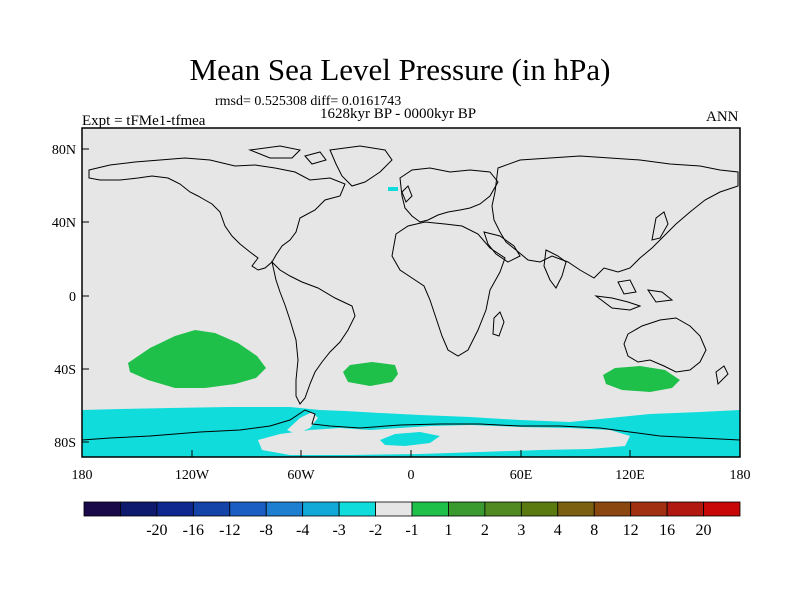 This screenshot has width=800, height=600. I want to click on colorbar-tick-label: 4, so click(558, 530).